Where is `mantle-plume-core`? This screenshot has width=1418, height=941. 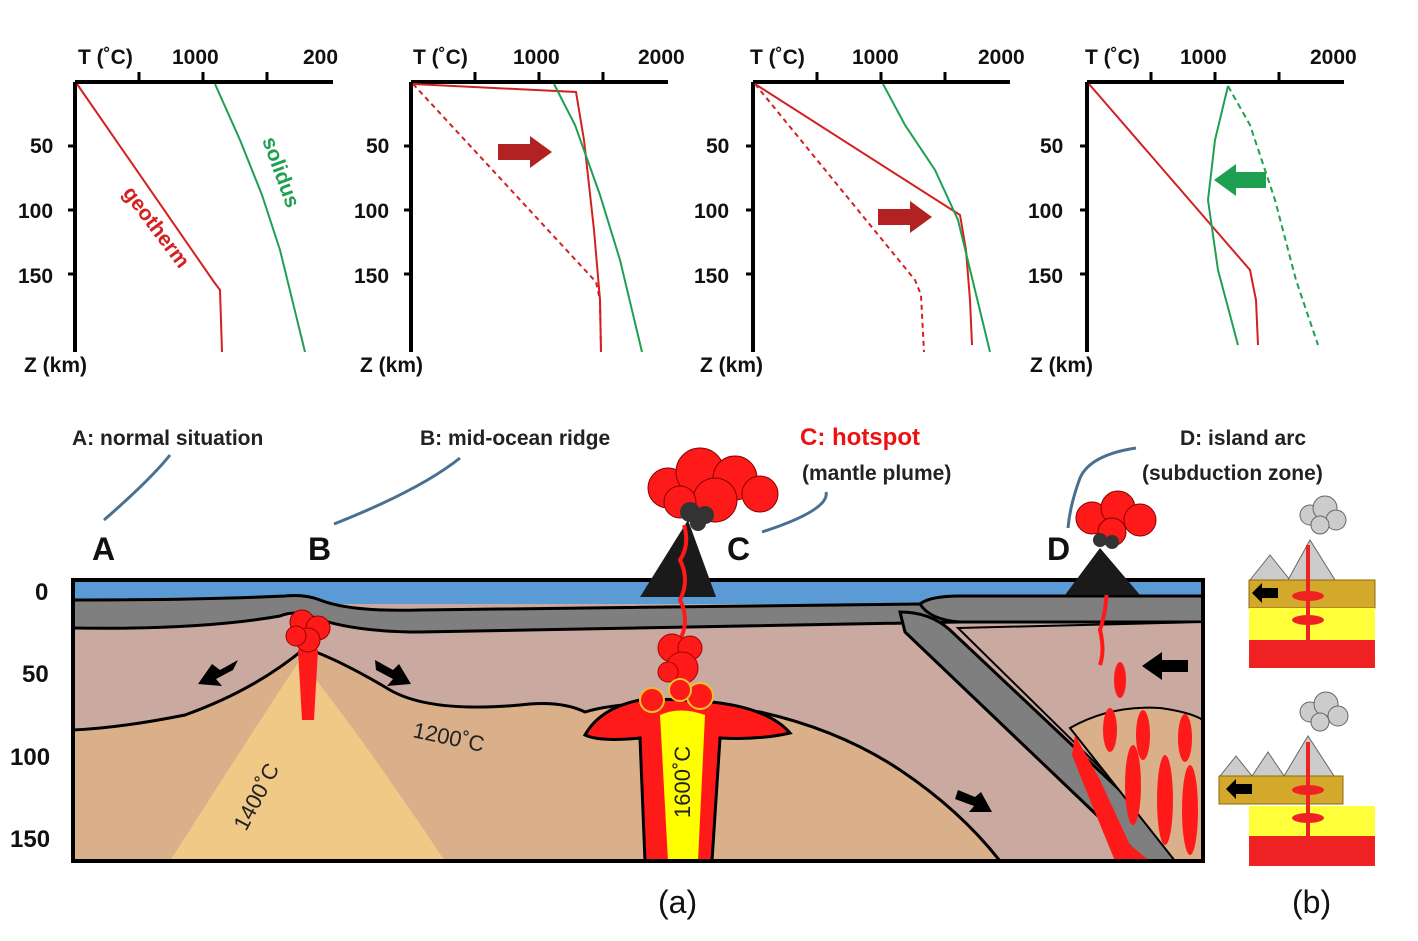
mantle-plume-core is located at coordinates (682, 785).